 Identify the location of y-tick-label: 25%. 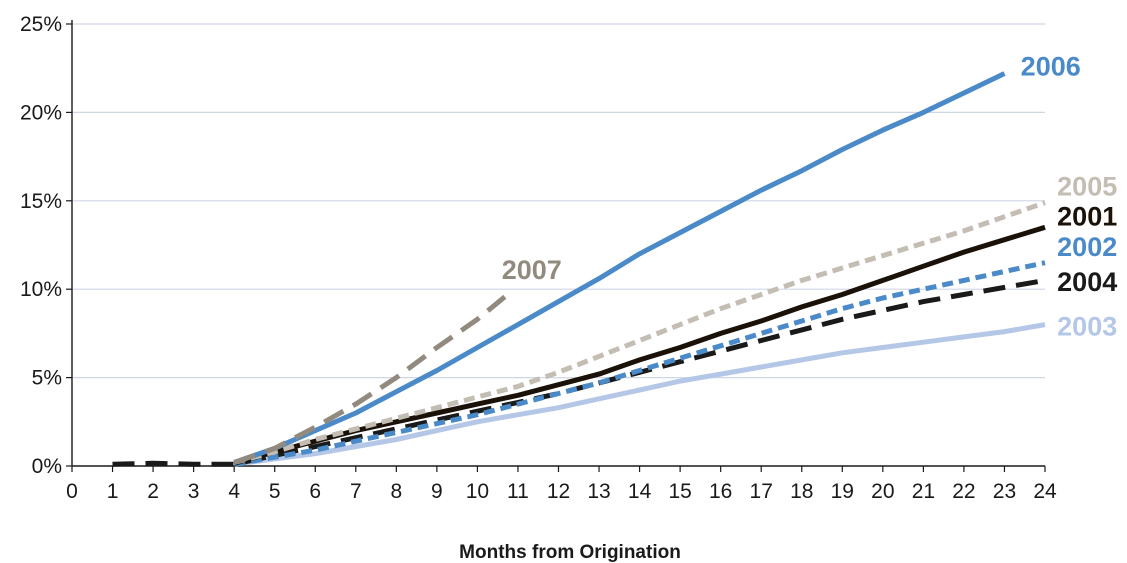
(41, 24).